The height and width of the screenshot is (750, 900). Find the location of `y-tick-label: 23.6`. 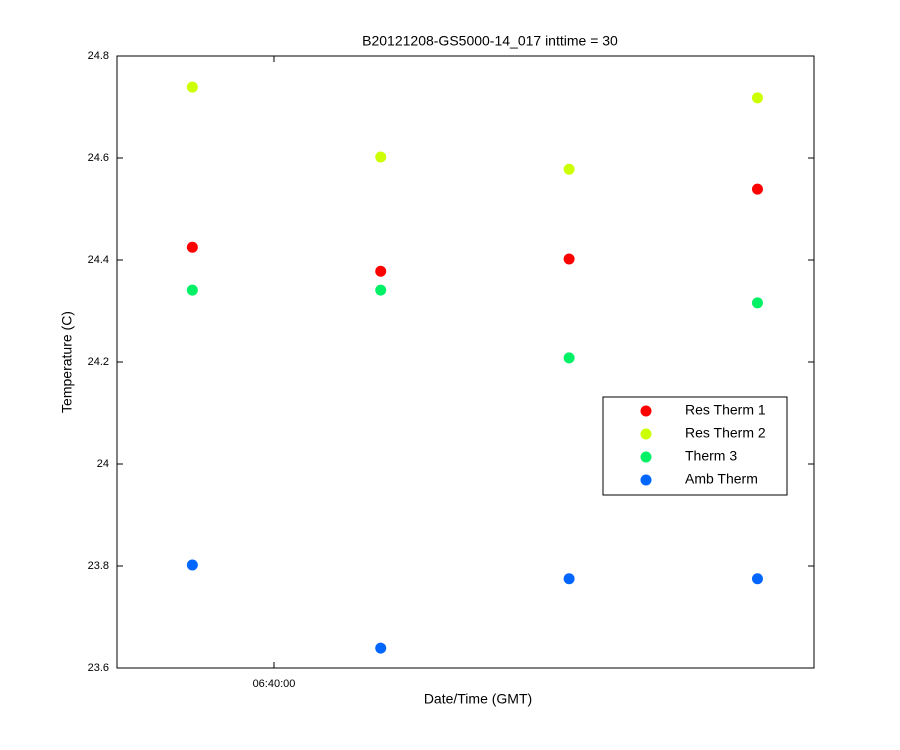

y-tick-label: 23.6 is located at coordinates (98, 668).